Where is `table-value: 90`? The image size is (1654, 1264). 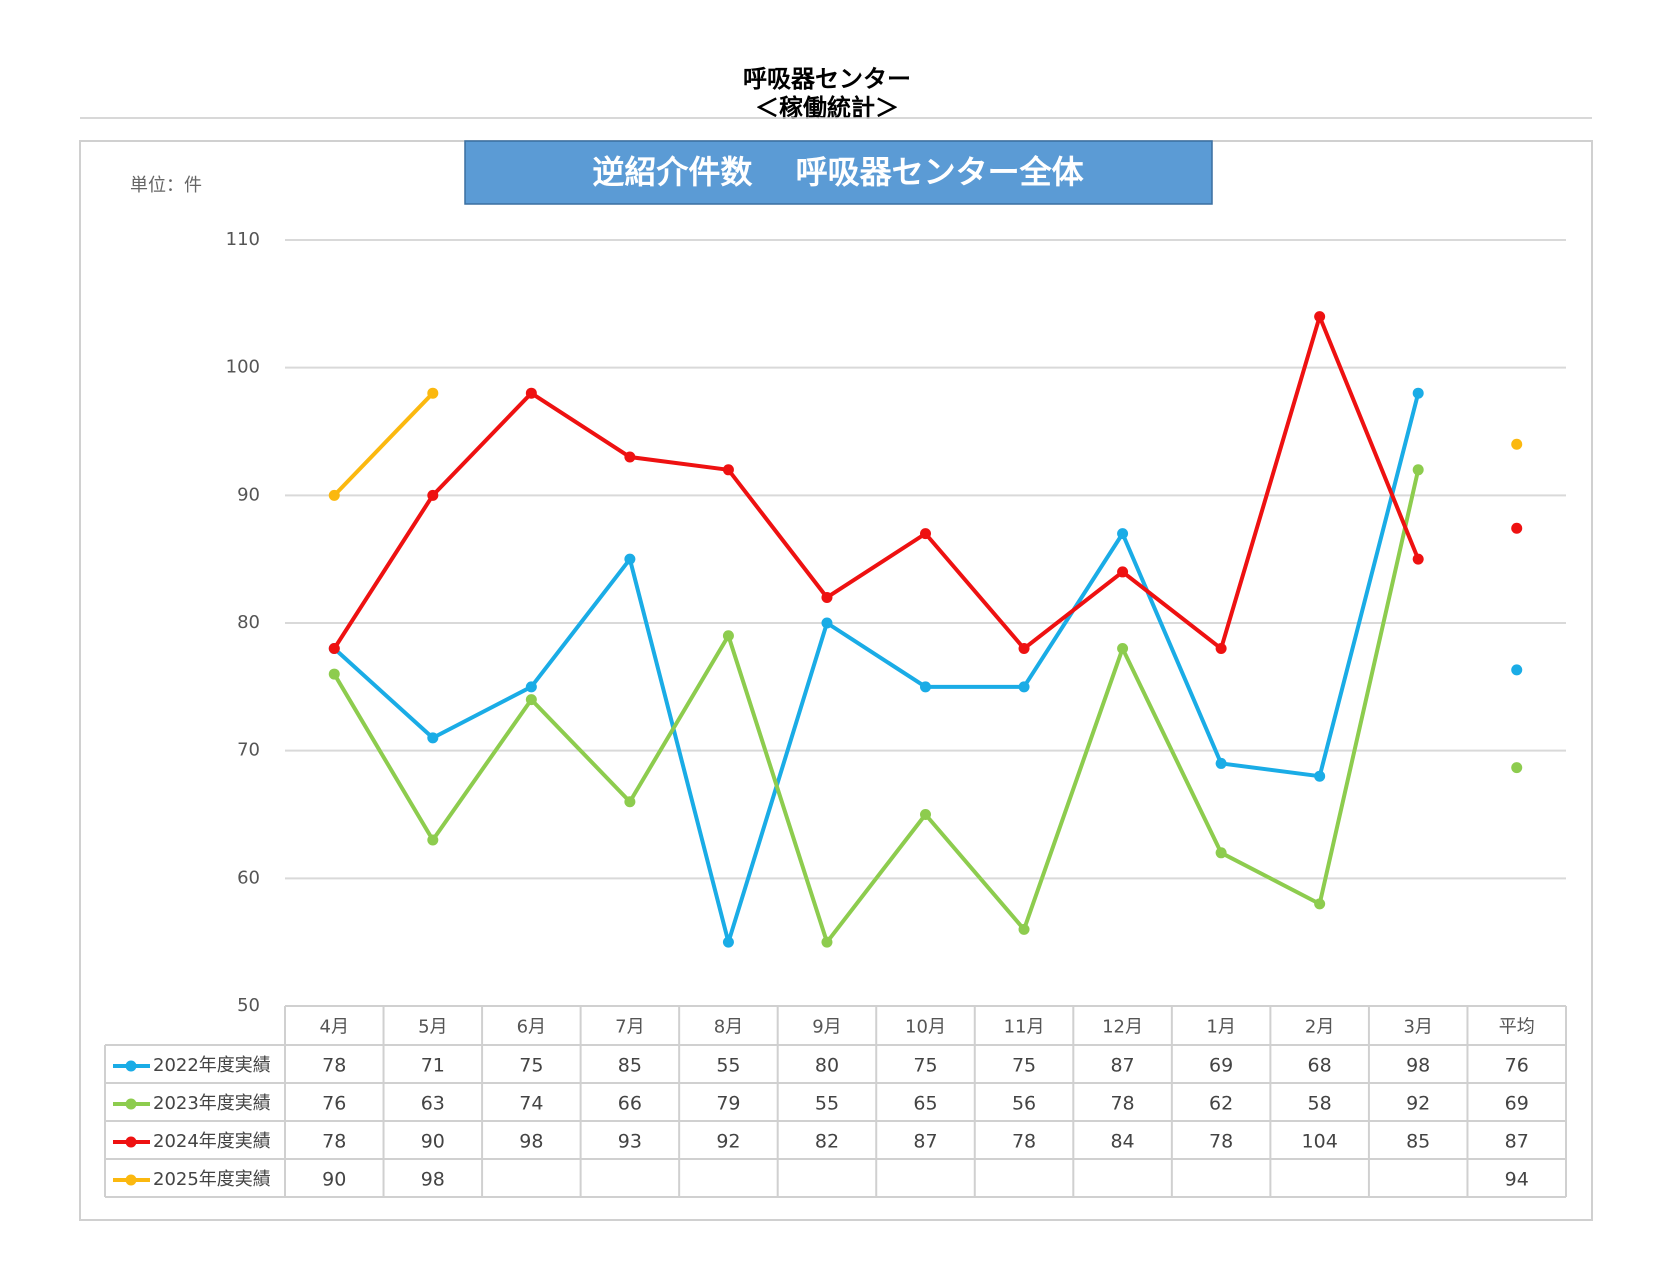
table-value: 90 is located at coordinates (334, 1180).